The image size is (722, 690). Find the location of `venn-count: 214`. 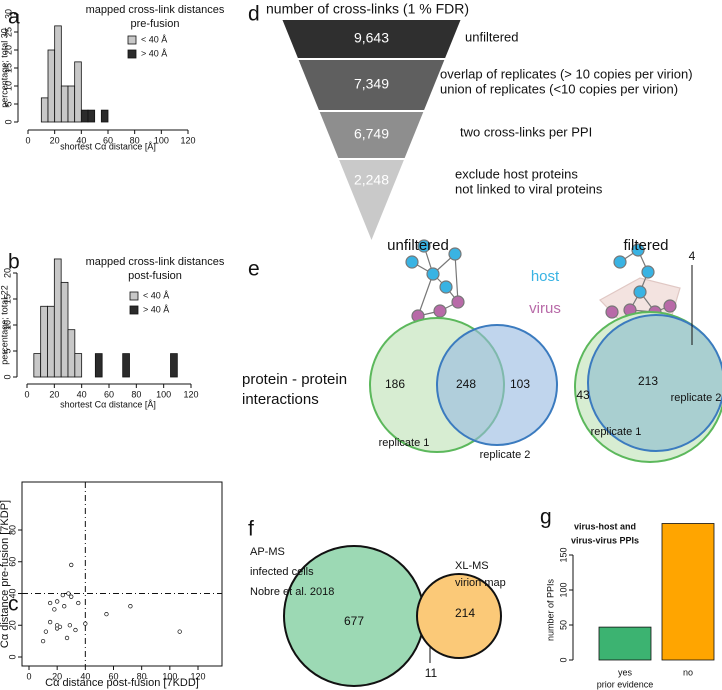

venn-count: 214 is located at coordinates (465, 613).